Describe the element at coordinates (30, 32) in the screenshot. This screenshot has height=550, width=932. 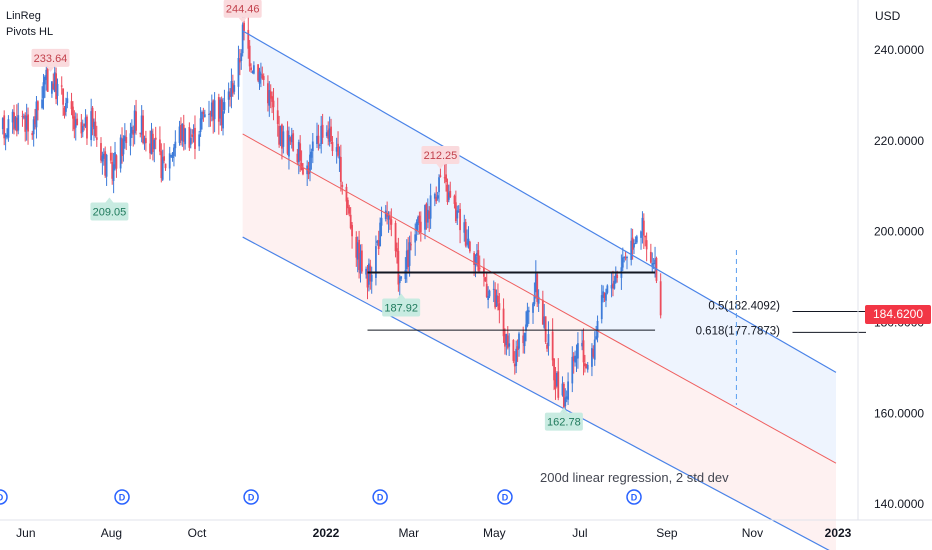
I see `indicator-pivots: Pivots HL` at that location.